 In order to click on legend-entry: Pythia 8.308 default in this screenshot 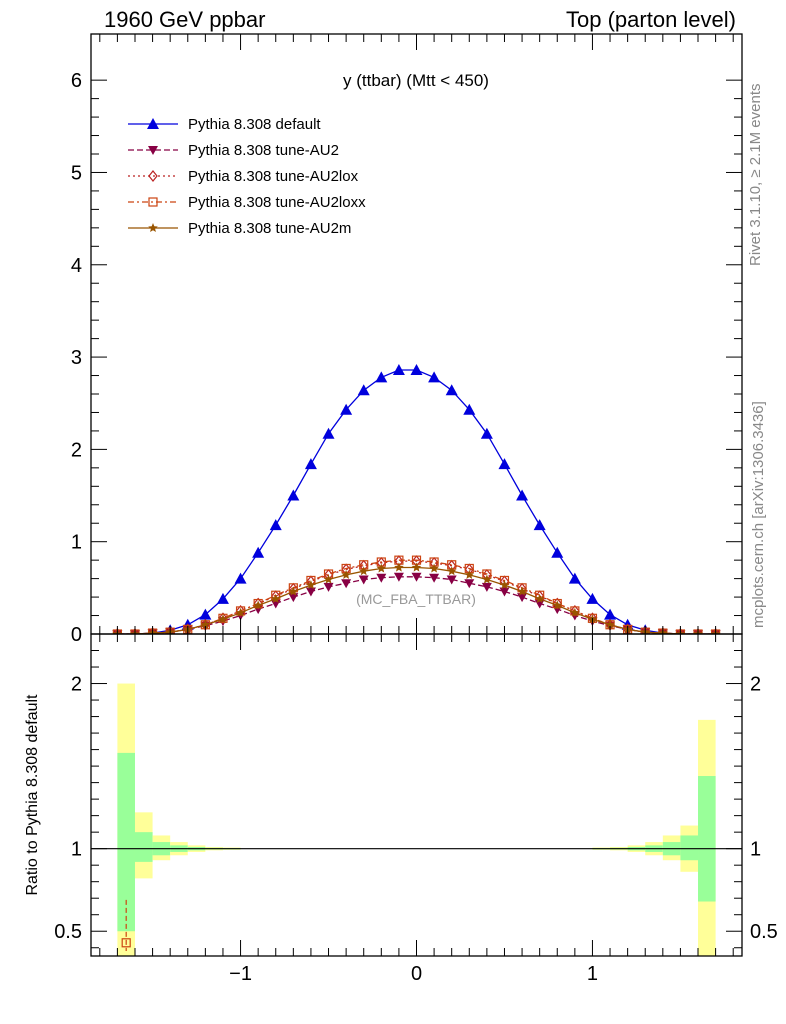, I will do `click(224, 124)`.